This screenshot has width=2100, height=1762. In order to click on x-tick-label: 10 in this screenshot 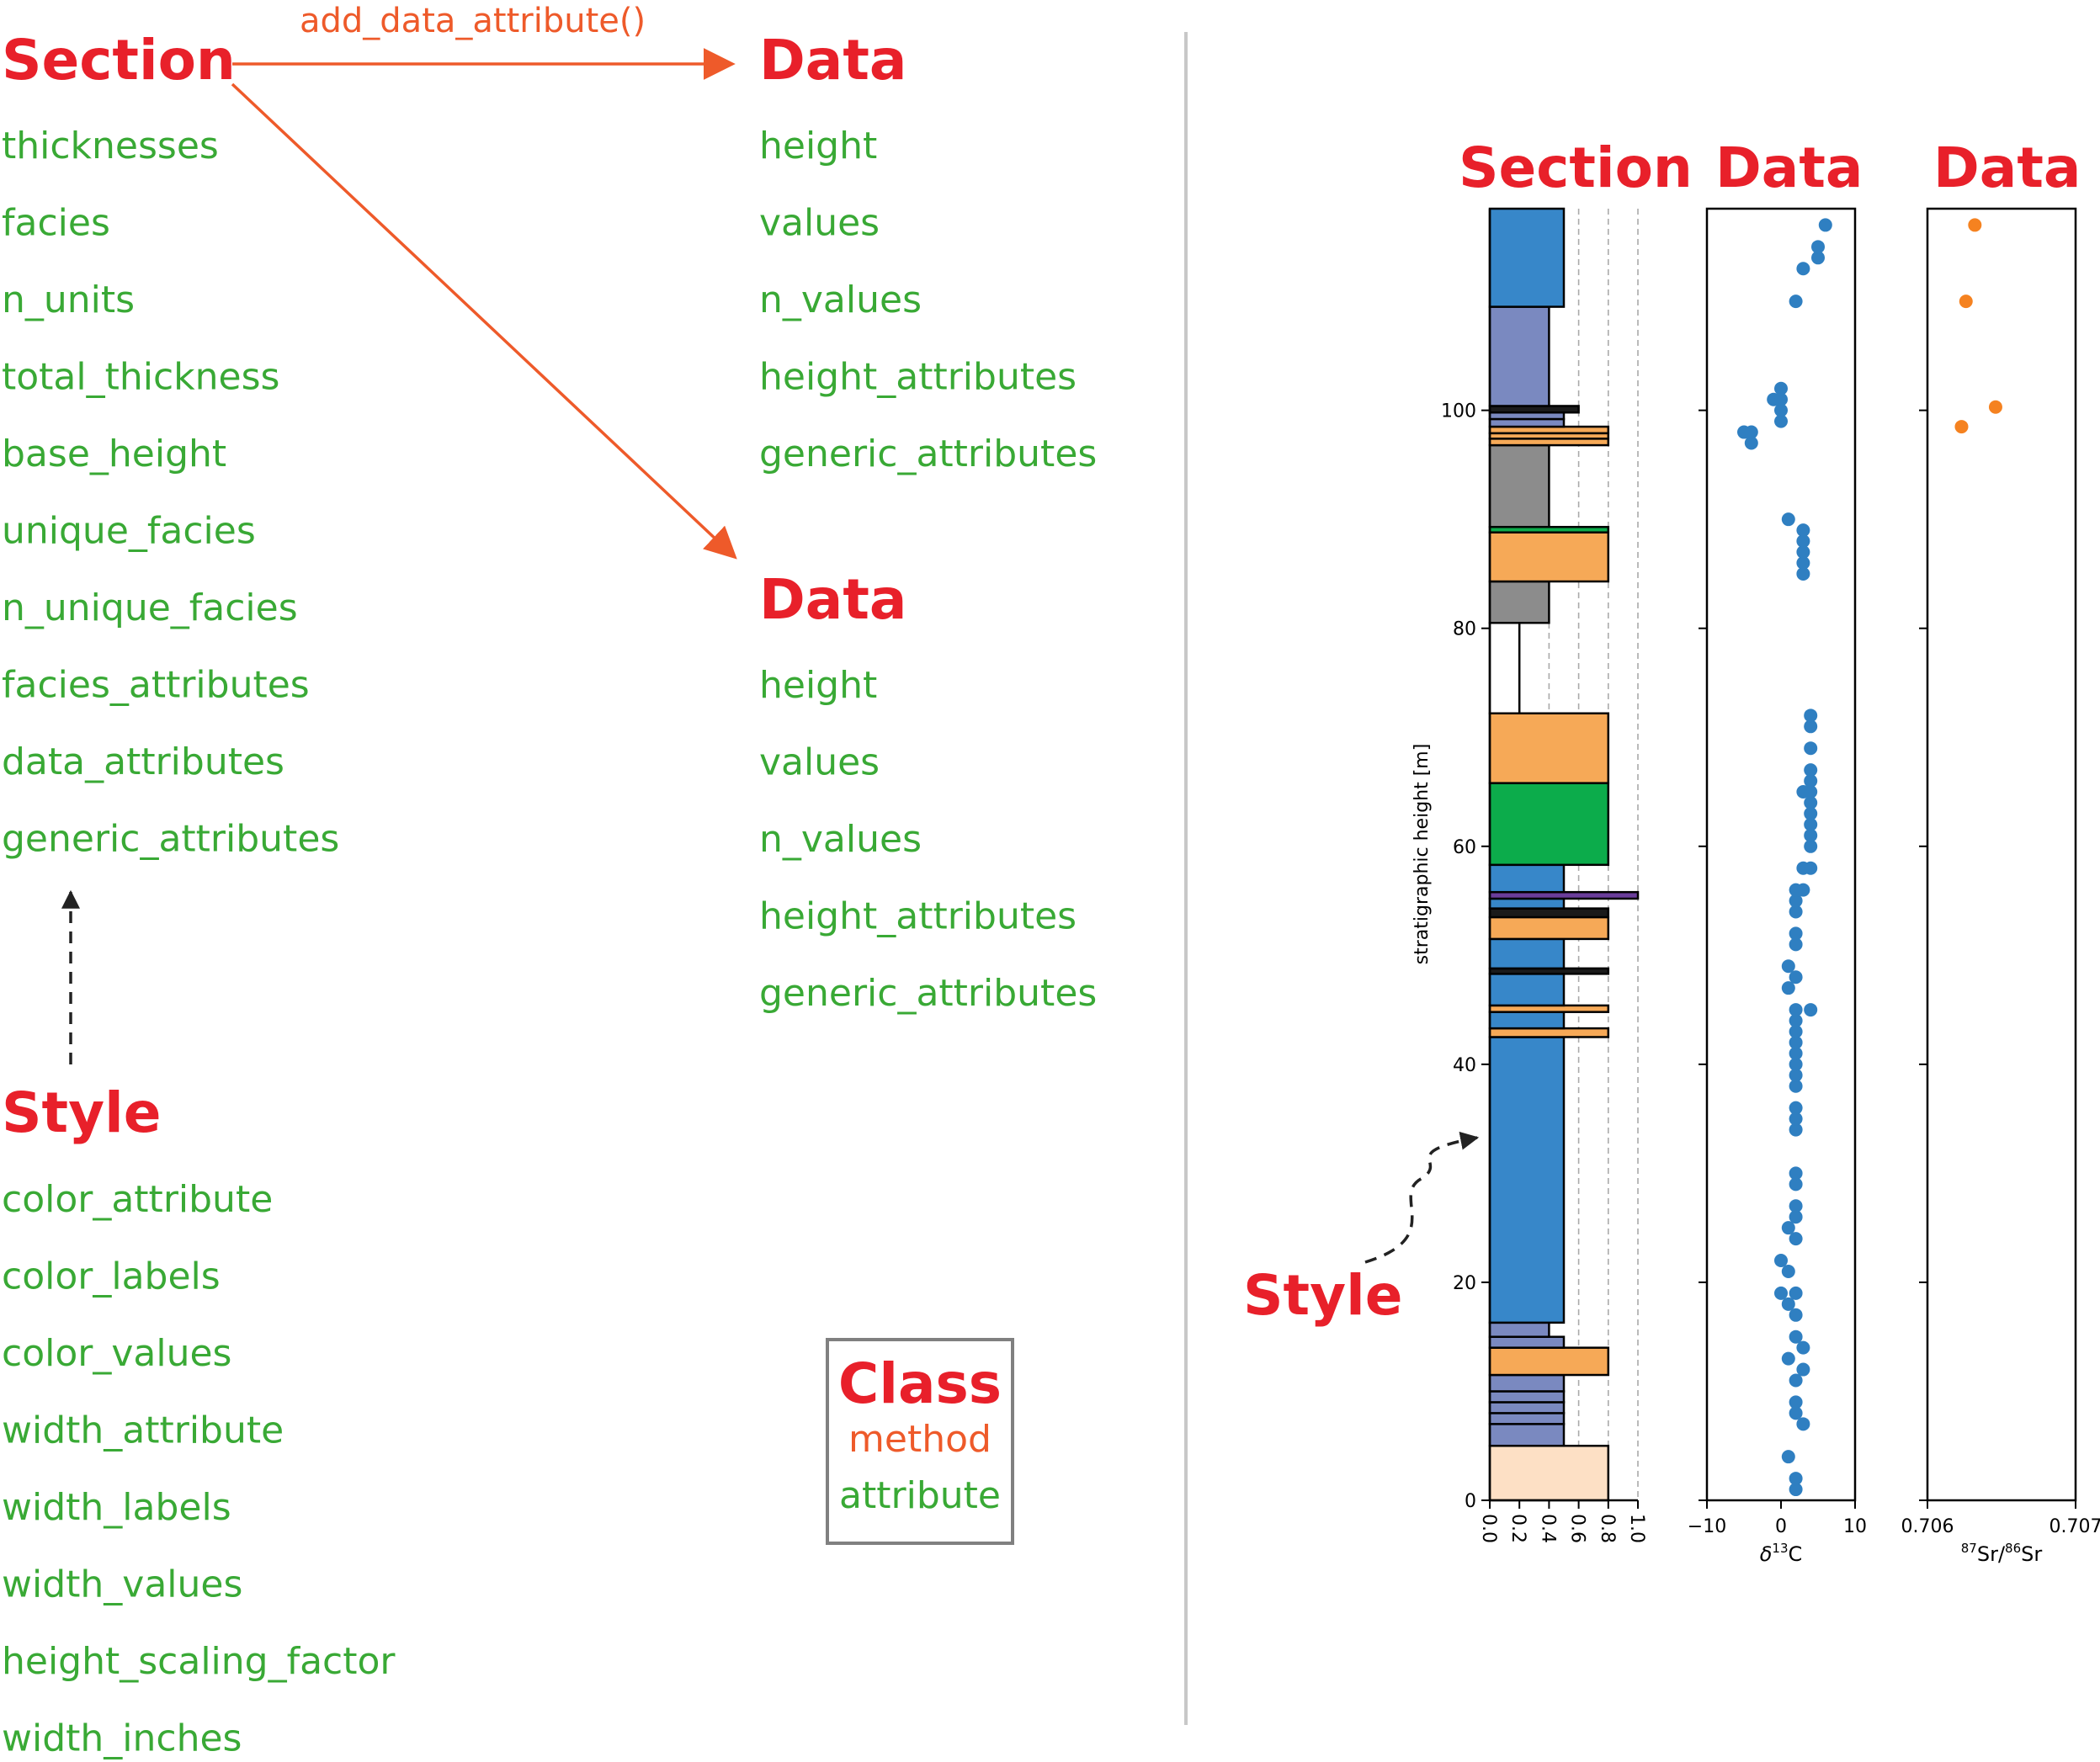, I will do `click(1855, 1526)`.